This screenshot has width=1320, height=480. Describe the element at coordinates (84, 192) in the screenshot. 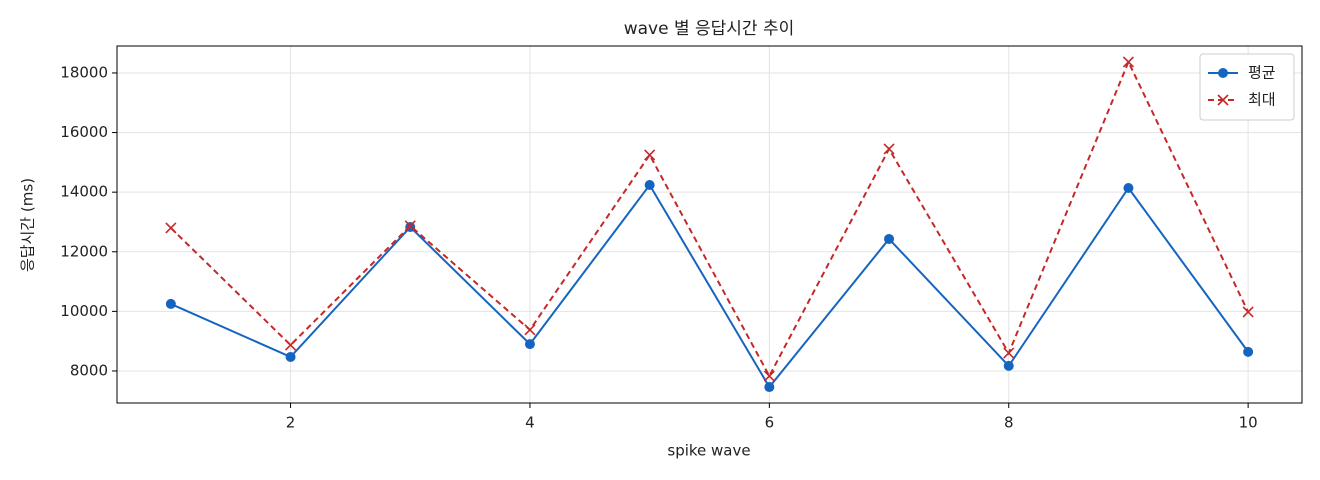

I see `y-tick-label: 14000` at that location.